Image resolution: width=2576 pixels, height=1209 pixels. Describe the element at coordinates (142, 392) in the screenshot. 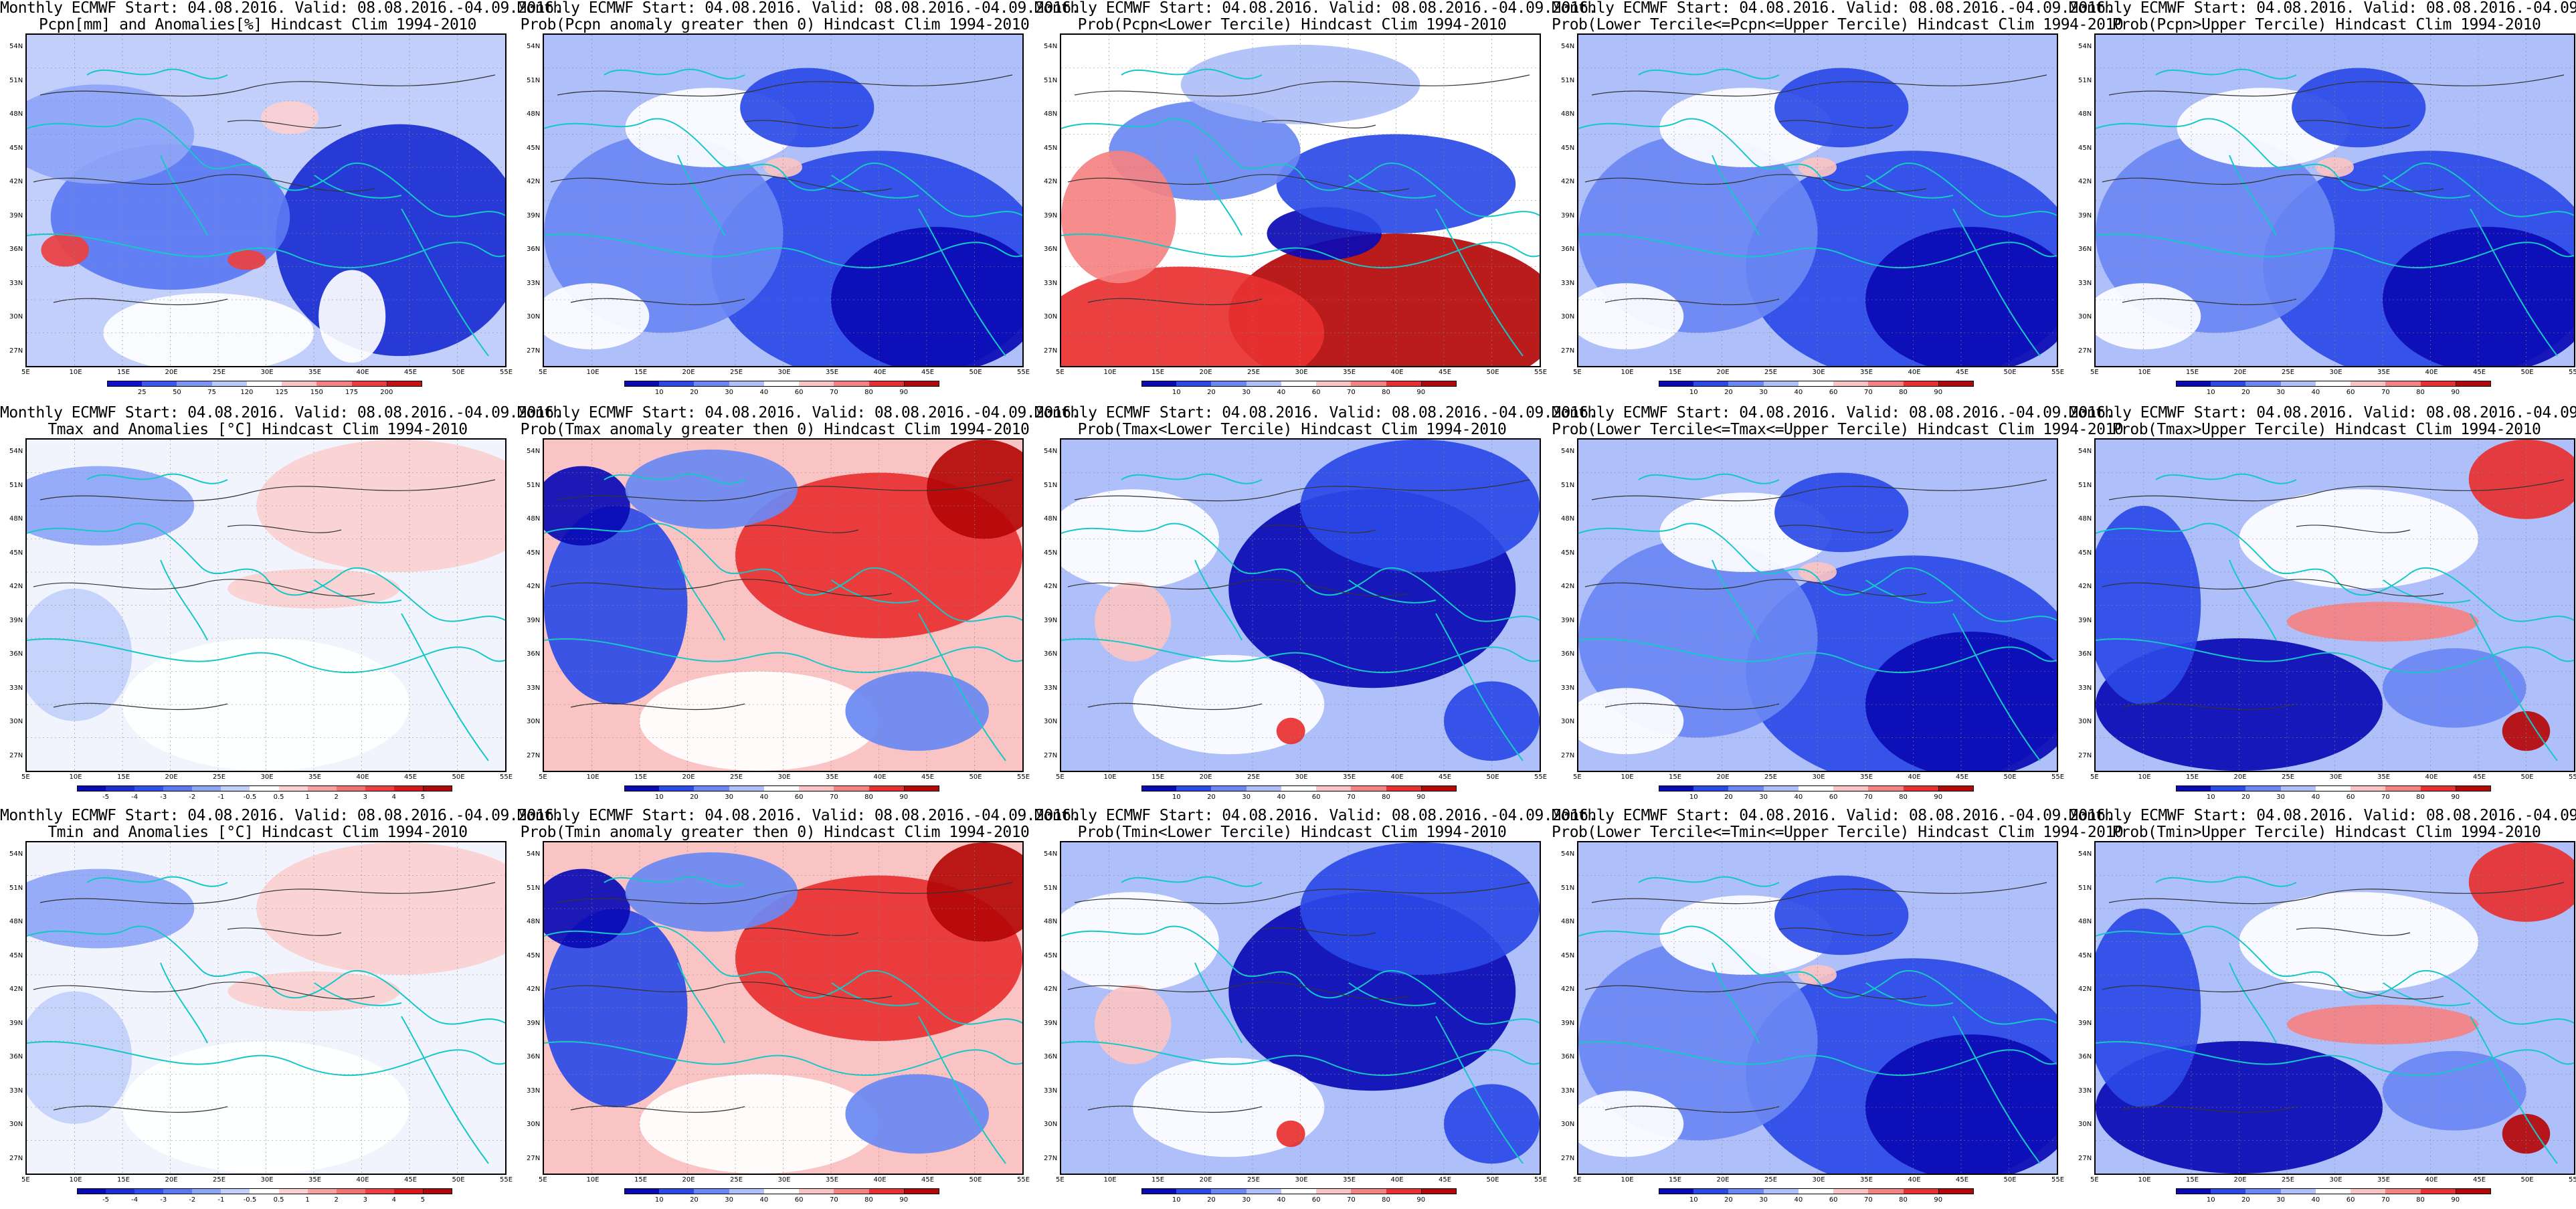

I see `colorbar-label: 25` at that location.